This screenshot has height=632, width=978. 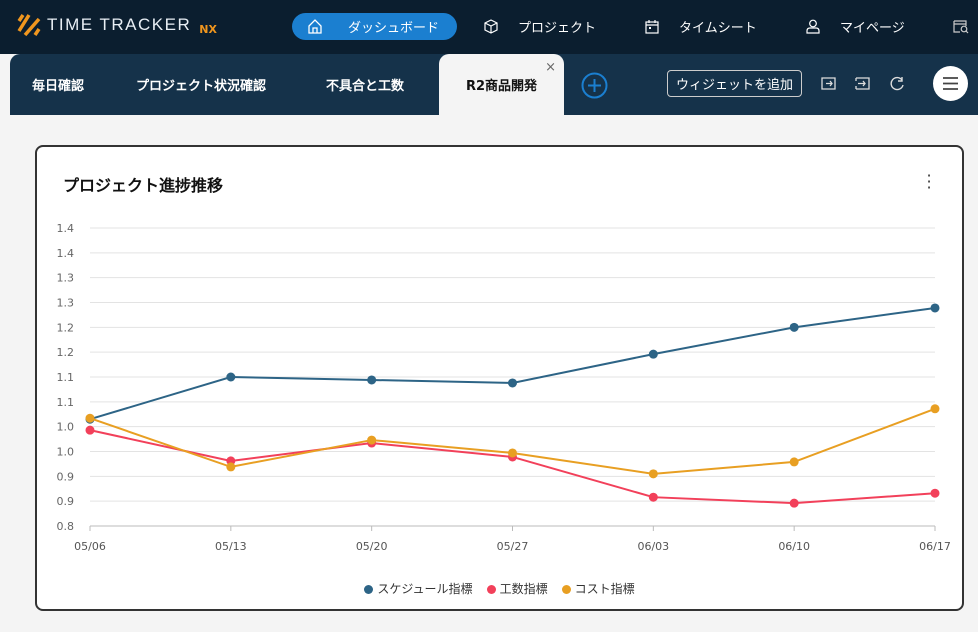 What do you see at coordinates (718, 28) in the screenshot?
I see `nav-label: タイムシート` at bounding box center [718, 28].